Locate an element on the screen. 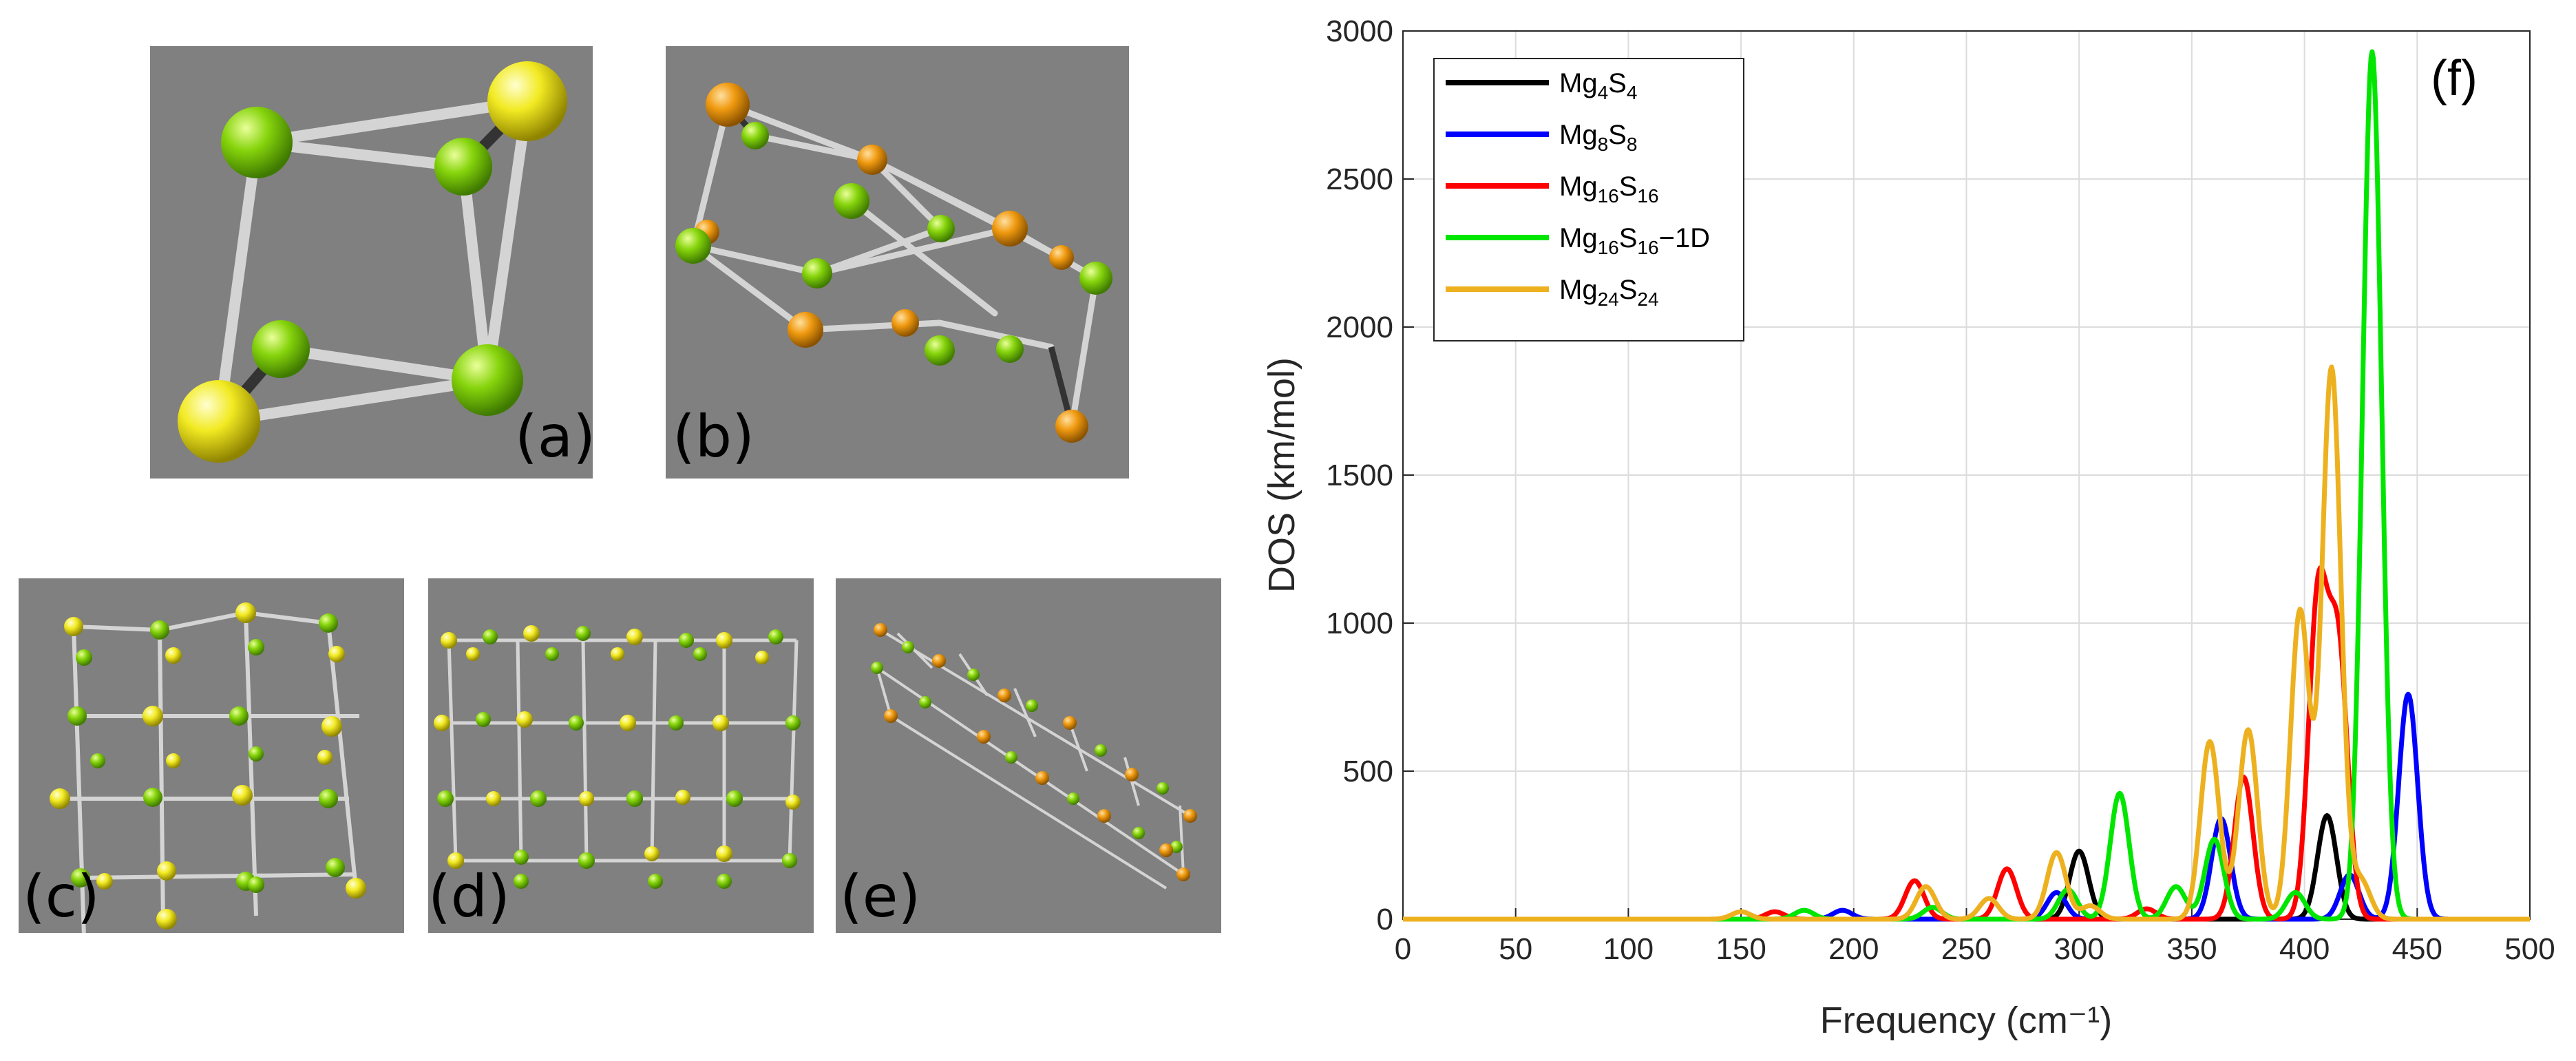 The image size is (2576, 1061). structure-panel-a: (a) is located at coordinates (372, 262).